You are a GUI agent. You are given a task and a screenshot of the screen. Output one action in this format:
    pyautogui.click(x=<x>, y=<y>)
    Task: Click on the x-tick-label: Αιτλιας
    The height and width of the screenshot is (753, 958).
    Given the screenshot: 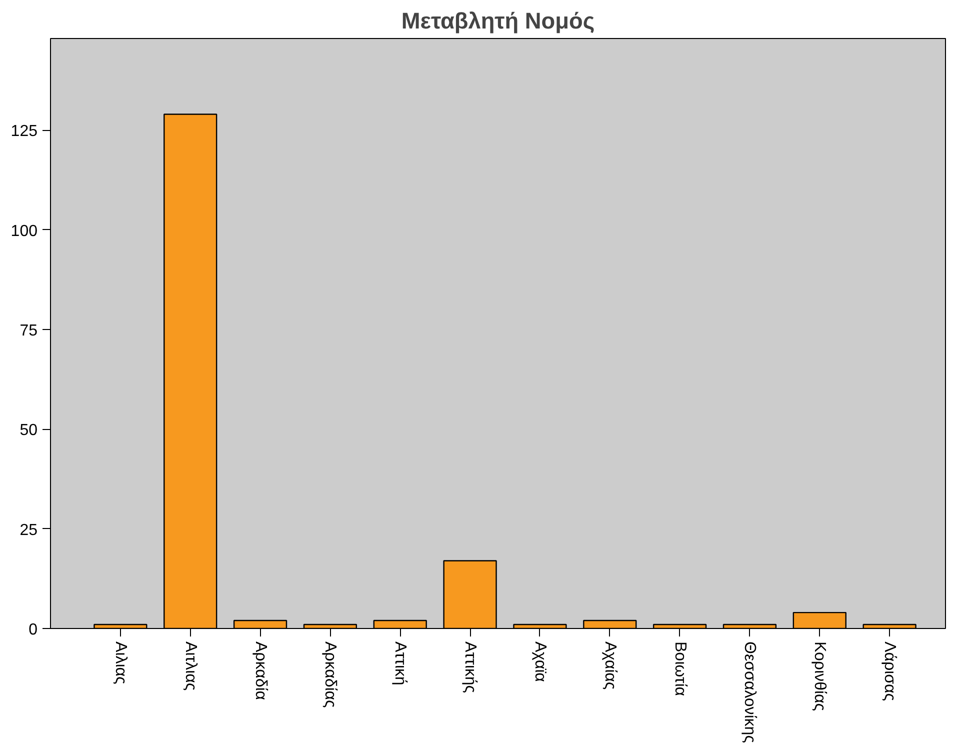 What is the action you would take?
    pyautogui.click(x=190, y=666)
    